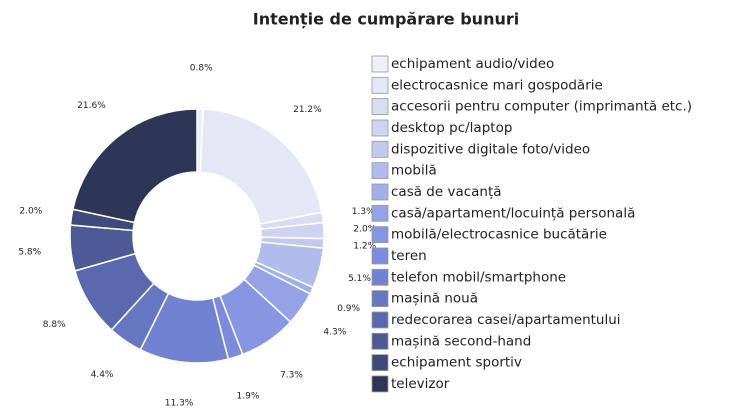 The image size is (733, 410). What do you see at coordinates (348, 309) in the screenshot?
I see `value-label: 0.9%` at bounding box center [348, 309].